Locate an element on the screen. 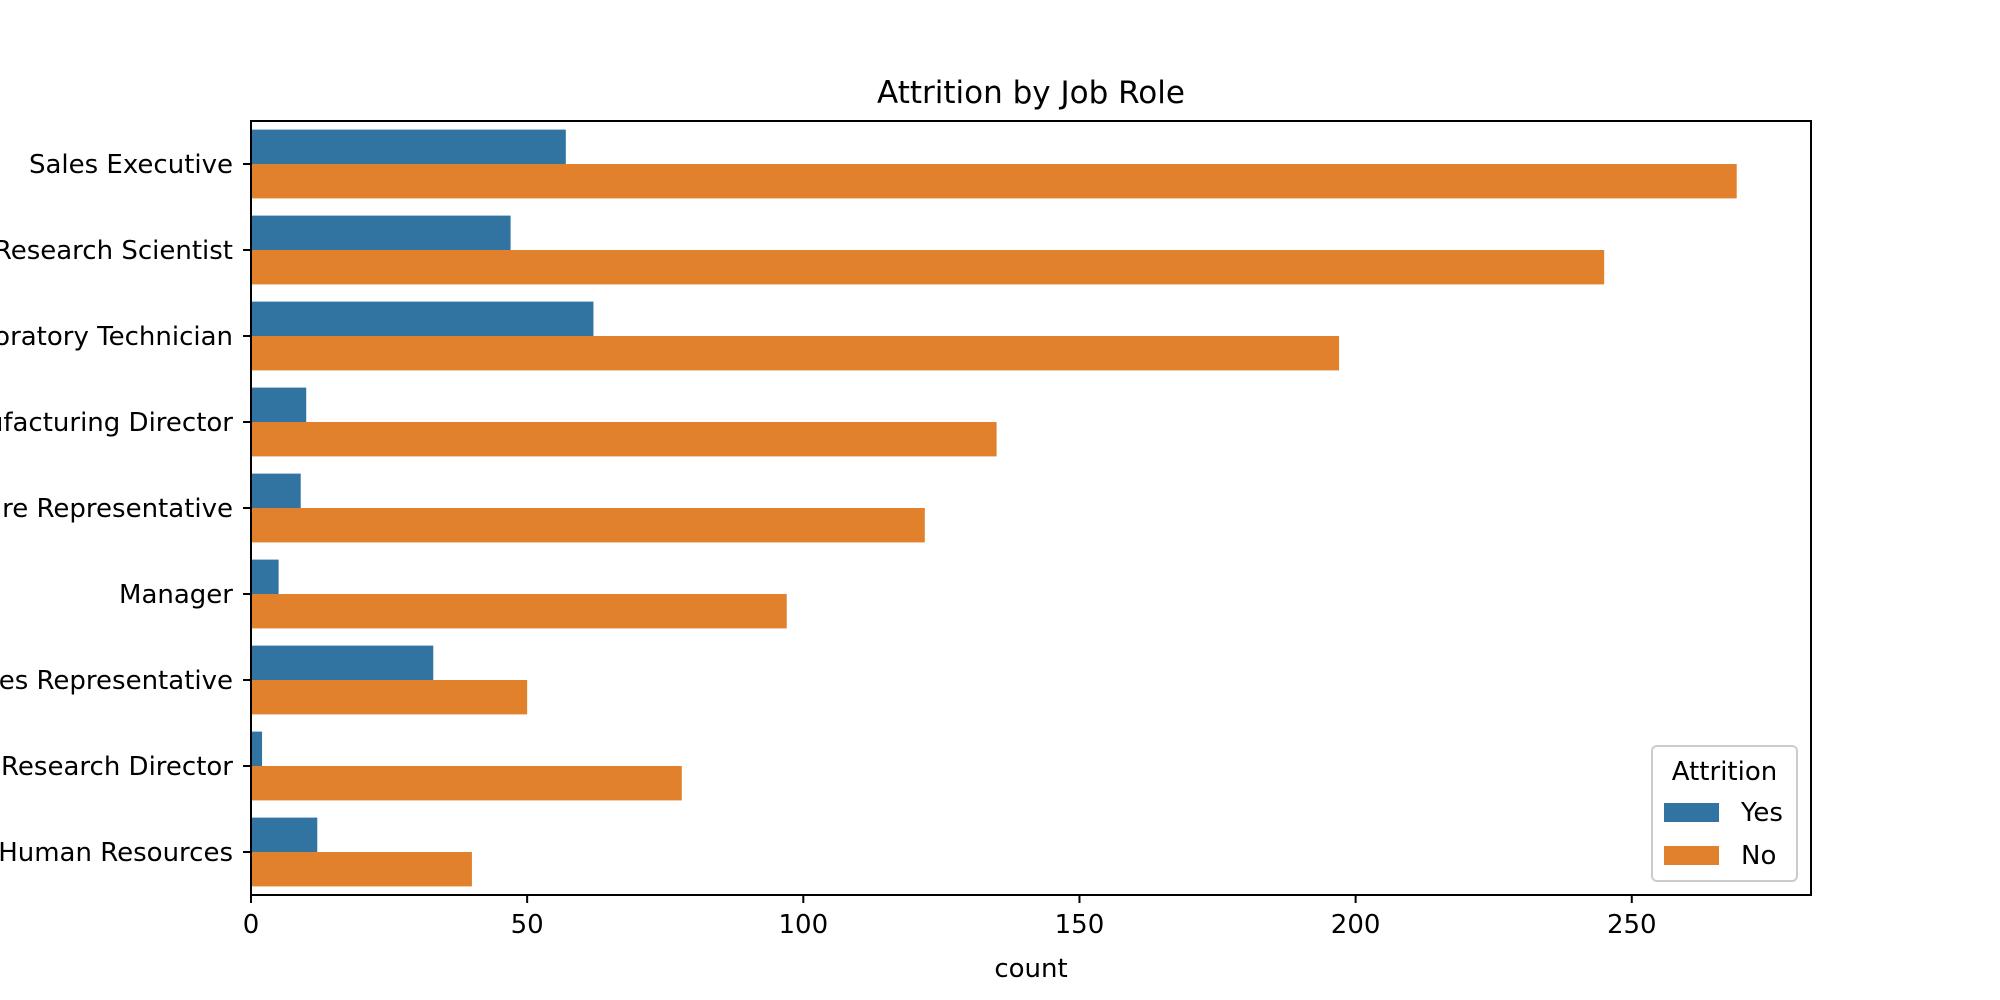 The width and height of the screenshot is (2000, 1000). x-axis-label: count is located at coordinates (1030, 969).